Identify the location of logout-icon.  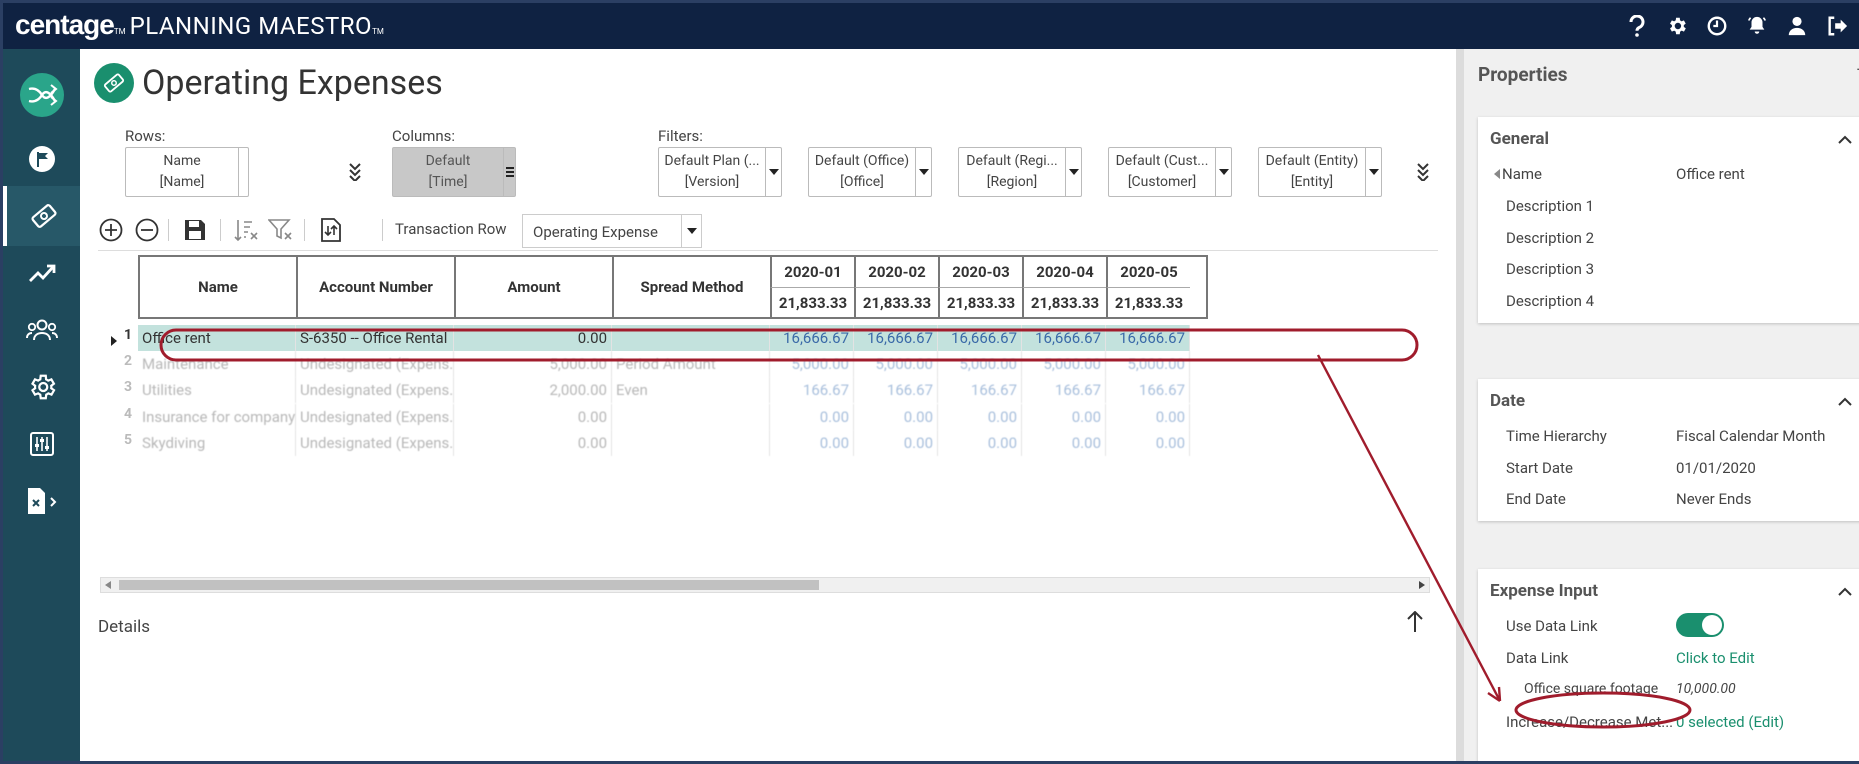
(1837, 26).